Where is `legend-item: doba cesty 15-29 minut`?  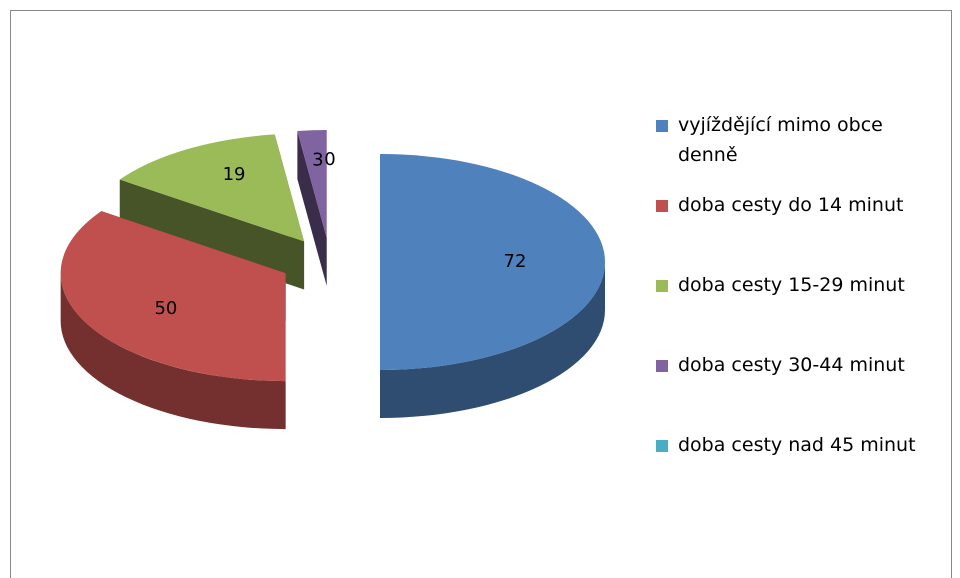
legend-item: doba cesty 15-29 minut is located at coordinates (801, 310).